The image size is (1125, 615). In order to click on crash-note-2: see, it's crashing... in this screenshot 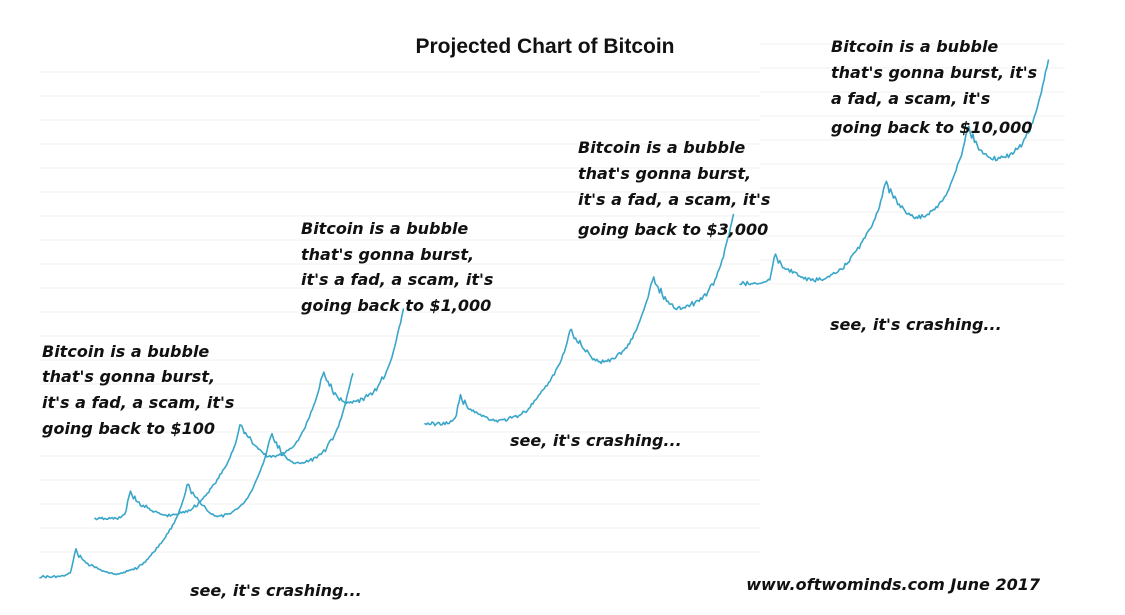, I will do `click(596, 440)`.